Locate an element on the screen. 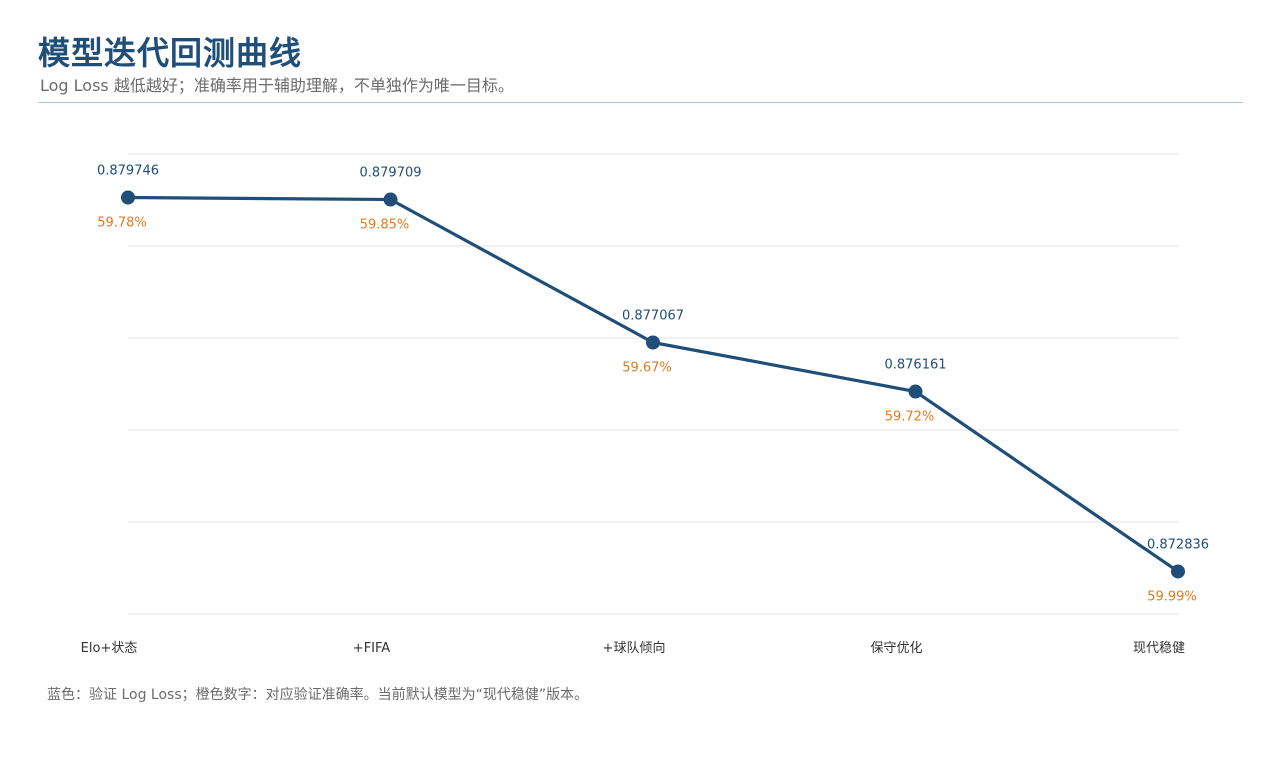 This screenshot has height=768, width=1280. logloss-value-label: 0.879709 is located at coordinates (390, 173).